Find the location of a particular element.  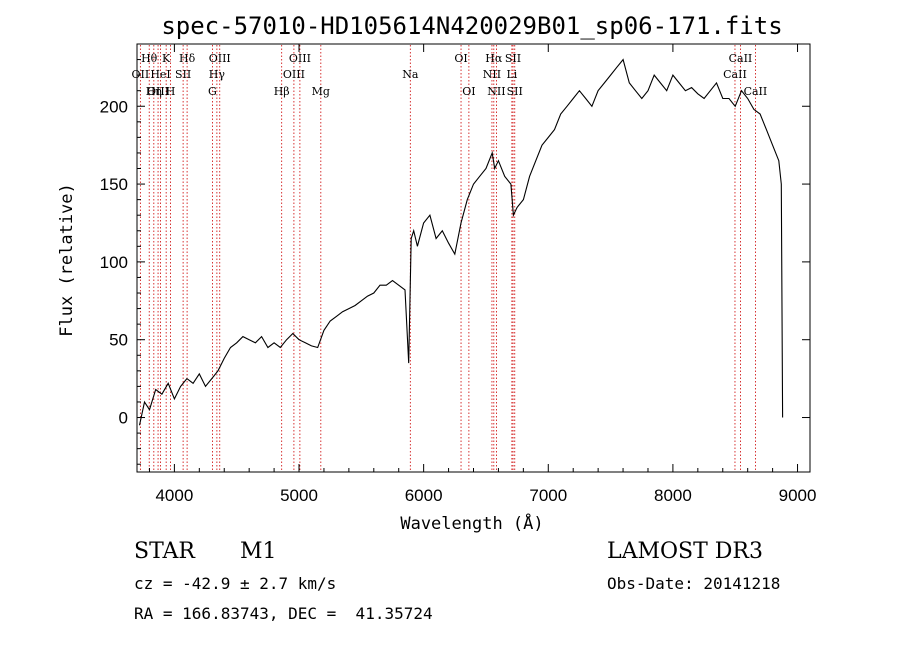

x-tick-label-2: 6000 is located at coordinates (424, 495).